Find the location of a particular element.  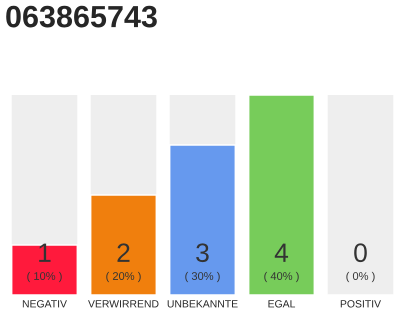

data-label: 3 ( 30% ) is located at coordinates (202, 262).